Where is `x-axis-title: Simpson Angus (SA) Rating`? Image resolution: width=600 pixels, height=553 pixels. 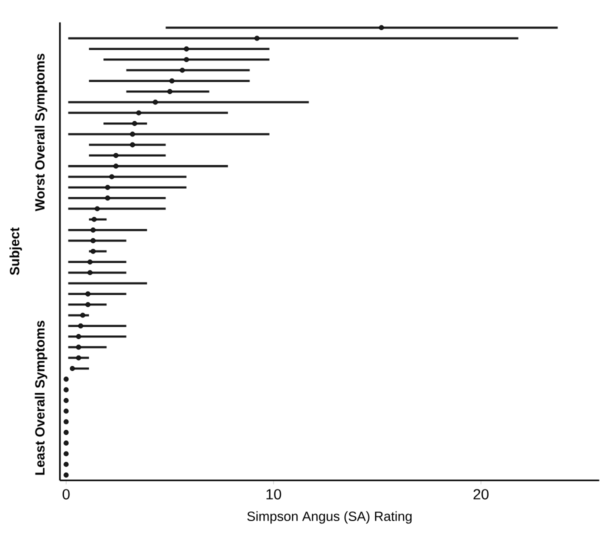
x-axis-title: Simpson Angus (SA) Rating is located at coordinates (329, 517).